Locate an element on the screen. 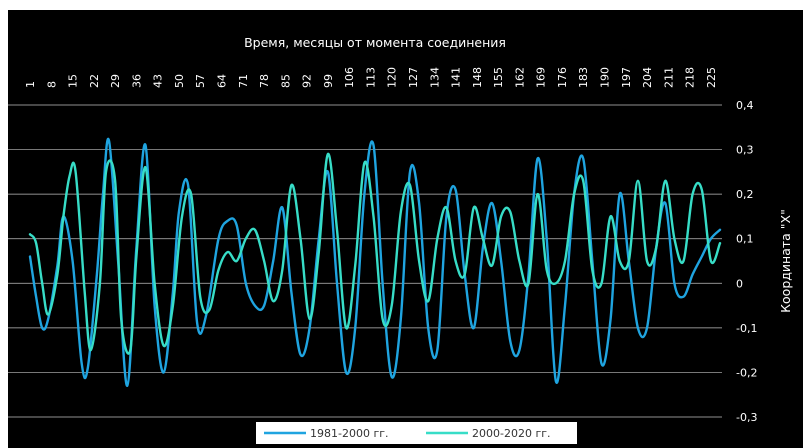 The image size is (803, 448). y-tick-label: 0 is located at coordinates (739, 283).